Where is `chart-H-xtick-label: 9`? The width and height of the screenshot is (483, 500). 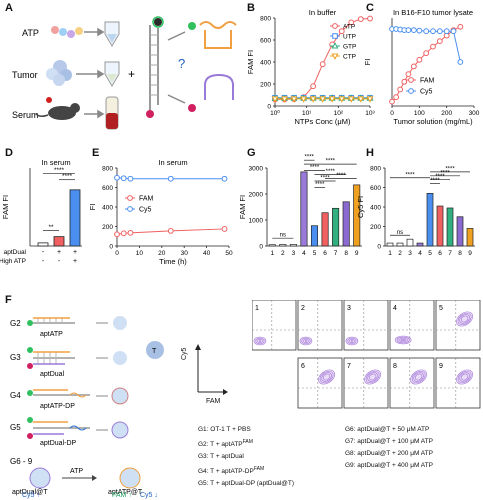
chart-H-xtick-label: 9 is located at coordinates (470, 253).